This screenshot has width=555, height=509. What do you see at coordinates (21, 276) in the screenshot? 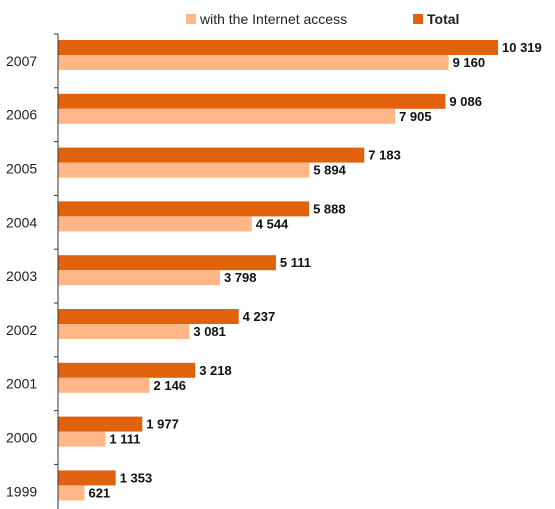
I see `category-label-2003: 2003` at bounding box center [21, 276].